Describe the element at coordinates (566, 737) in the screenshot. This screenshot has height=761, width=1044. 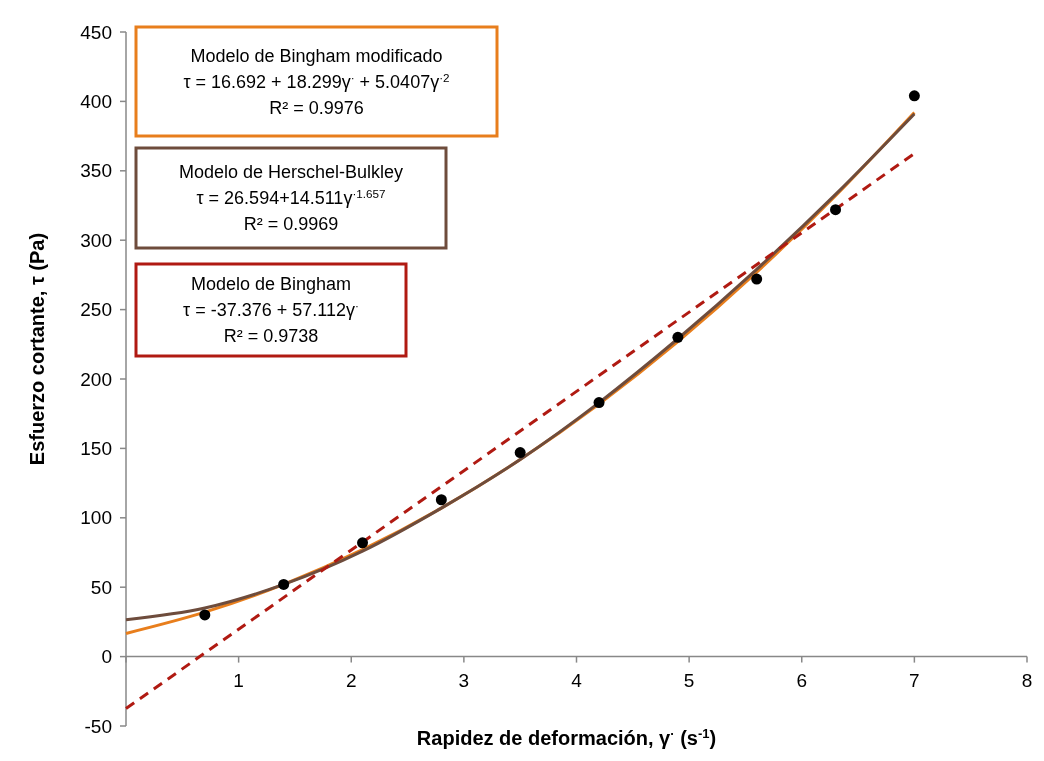
I see `x-axis-title: Rapidez de deformación, γ$^{·}$ (s$^{-1}$)` at that location.